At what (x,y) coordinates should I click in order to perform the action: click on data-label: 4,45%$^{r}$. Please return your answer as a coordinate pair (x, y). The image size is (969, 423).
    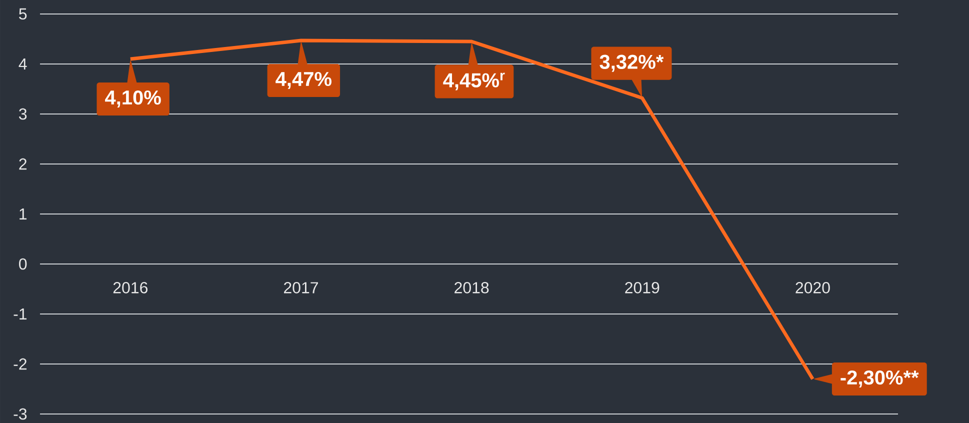
    Looking at the image, I should click on (474, 81).